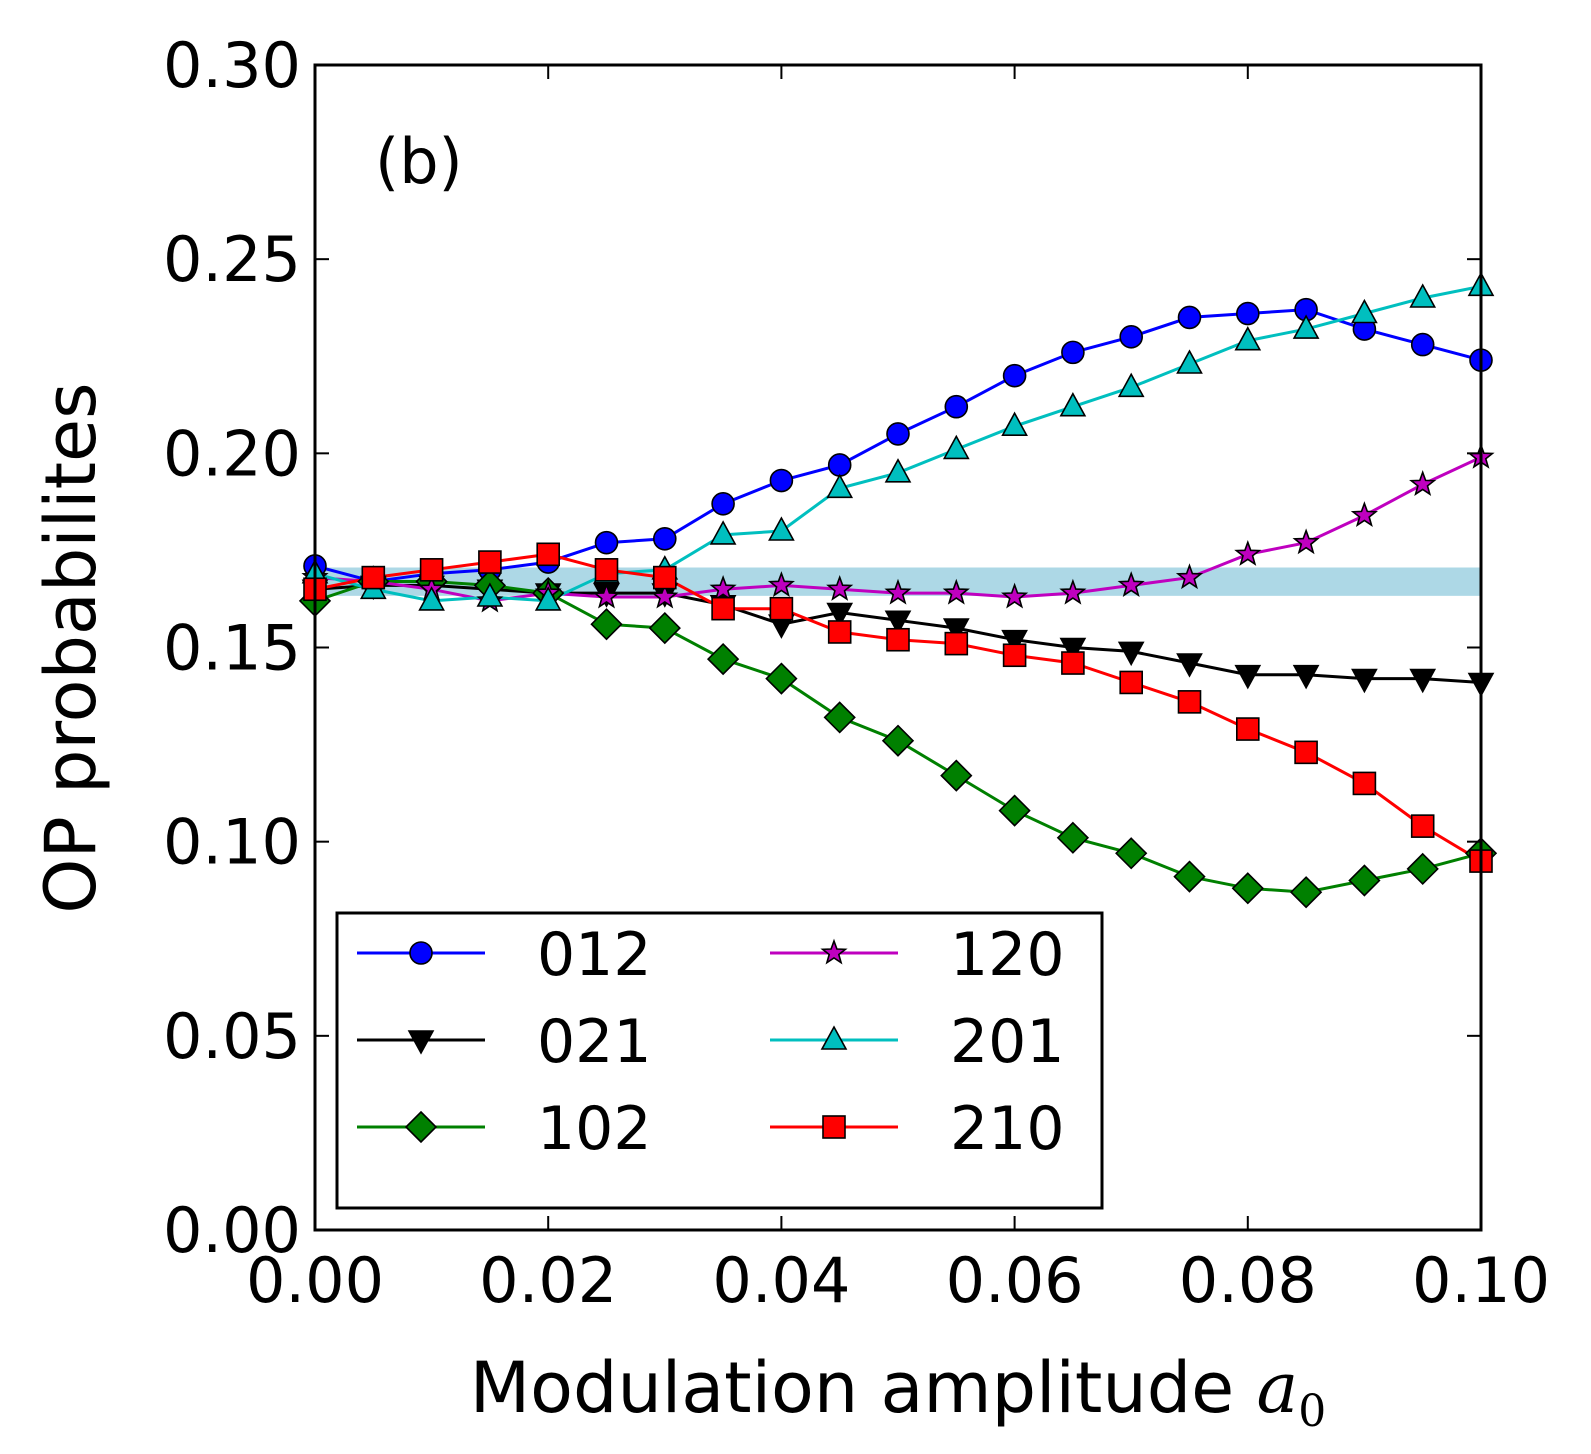  I want to click on y-axis-label: OP probabilites, so click(71, 647).